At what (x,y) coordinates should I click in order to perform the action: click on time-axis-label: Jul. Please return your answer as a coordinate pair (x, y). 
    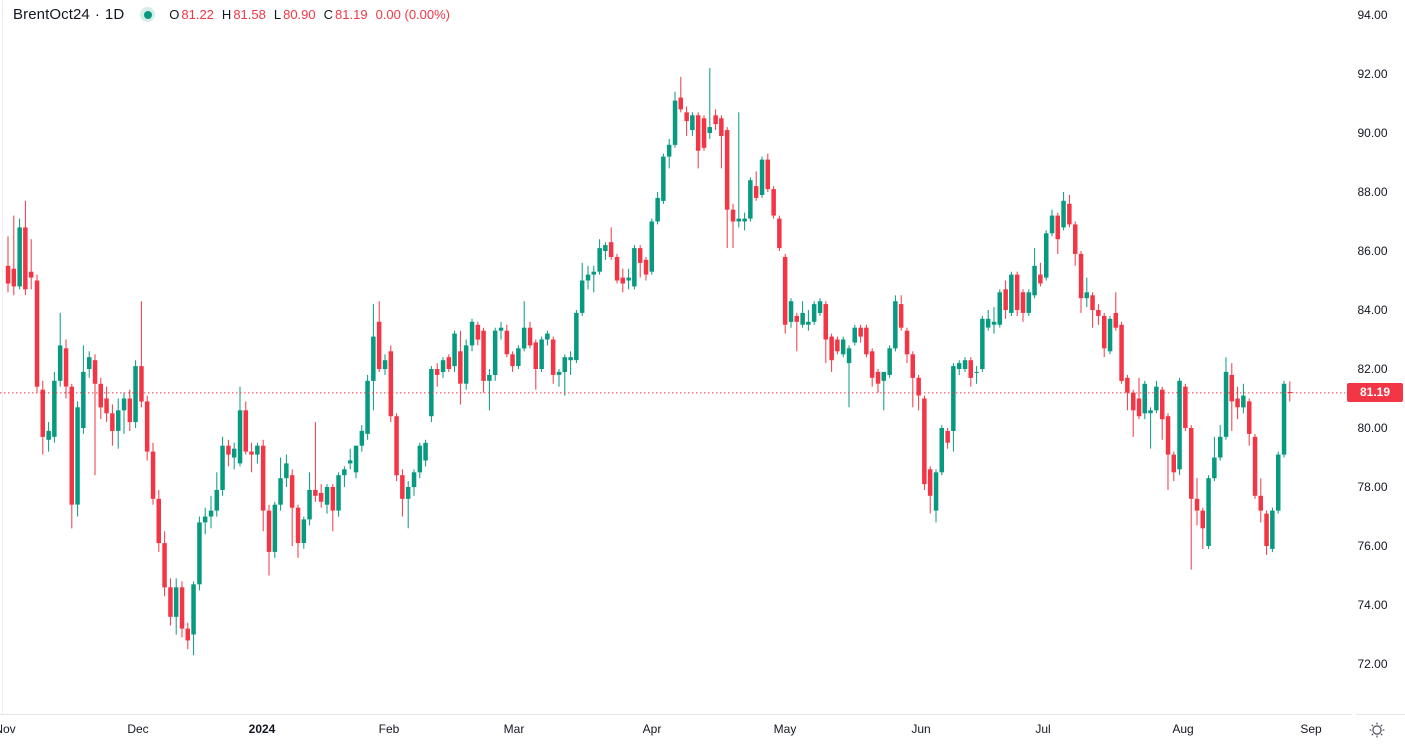
    Looking at the image, I should click on (1043, 729).